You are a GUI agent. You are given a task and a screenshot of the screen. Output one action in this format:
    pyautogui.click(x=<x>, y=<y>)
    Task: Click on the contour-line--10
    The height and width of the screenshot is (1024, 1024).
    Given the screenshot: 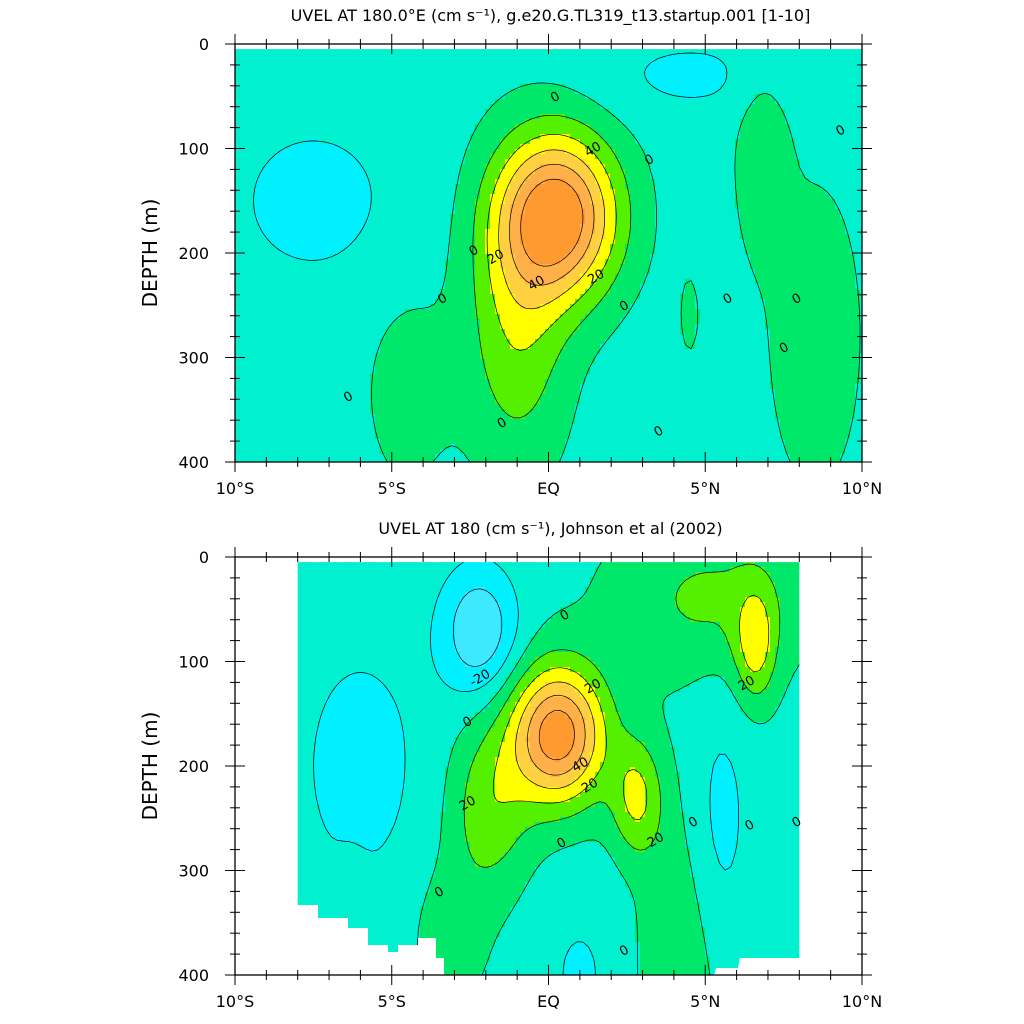 What is the action you would take?
    pyautogui.click(x=490, y=156)
    